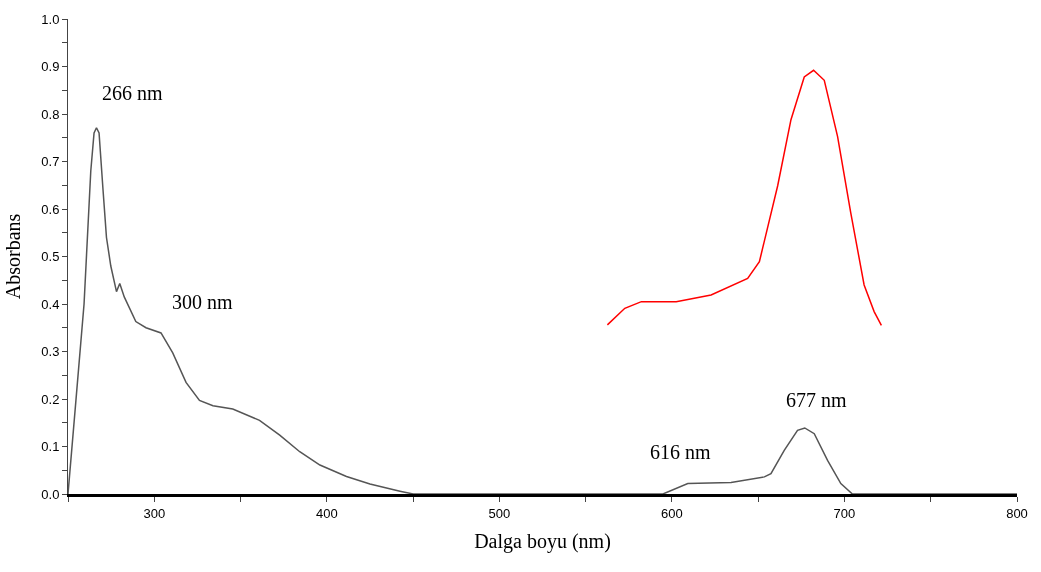 Image resolution: width=1041 pixels, height=572 pixels. I want to click on y-tick-label: 0.0, so click(50, 494).